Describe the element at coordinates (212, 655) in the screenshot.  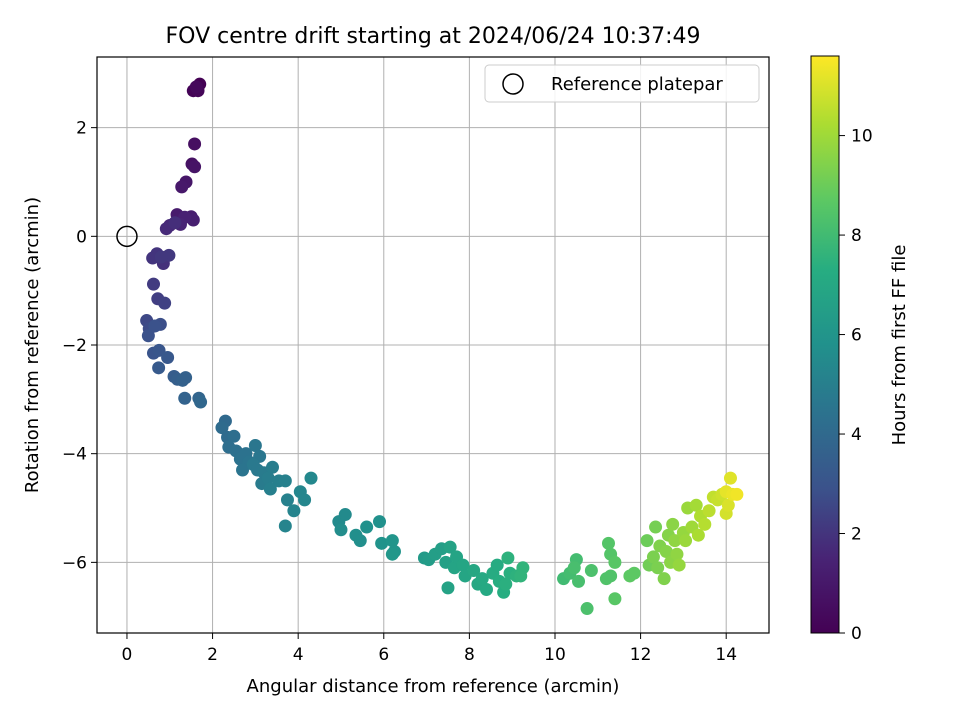
I see `x-tick-label: 2` at that location.